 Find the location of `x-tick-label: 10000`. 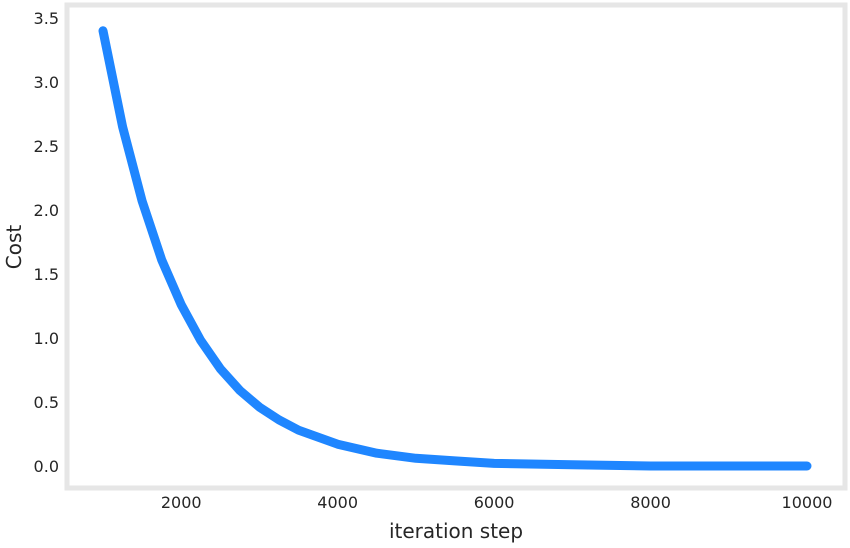

x-tick-label: 10000 is located at coordinates (807, 502).